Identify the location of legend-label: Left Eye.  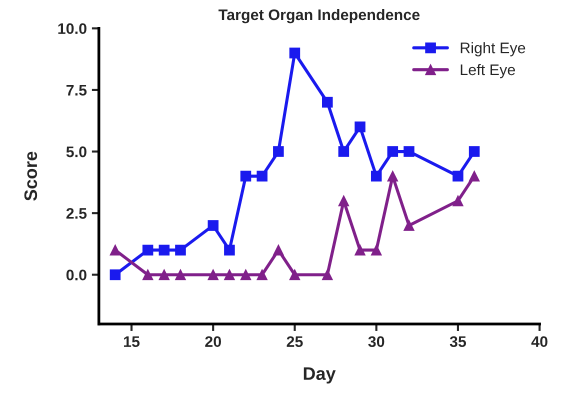
(487, 71).